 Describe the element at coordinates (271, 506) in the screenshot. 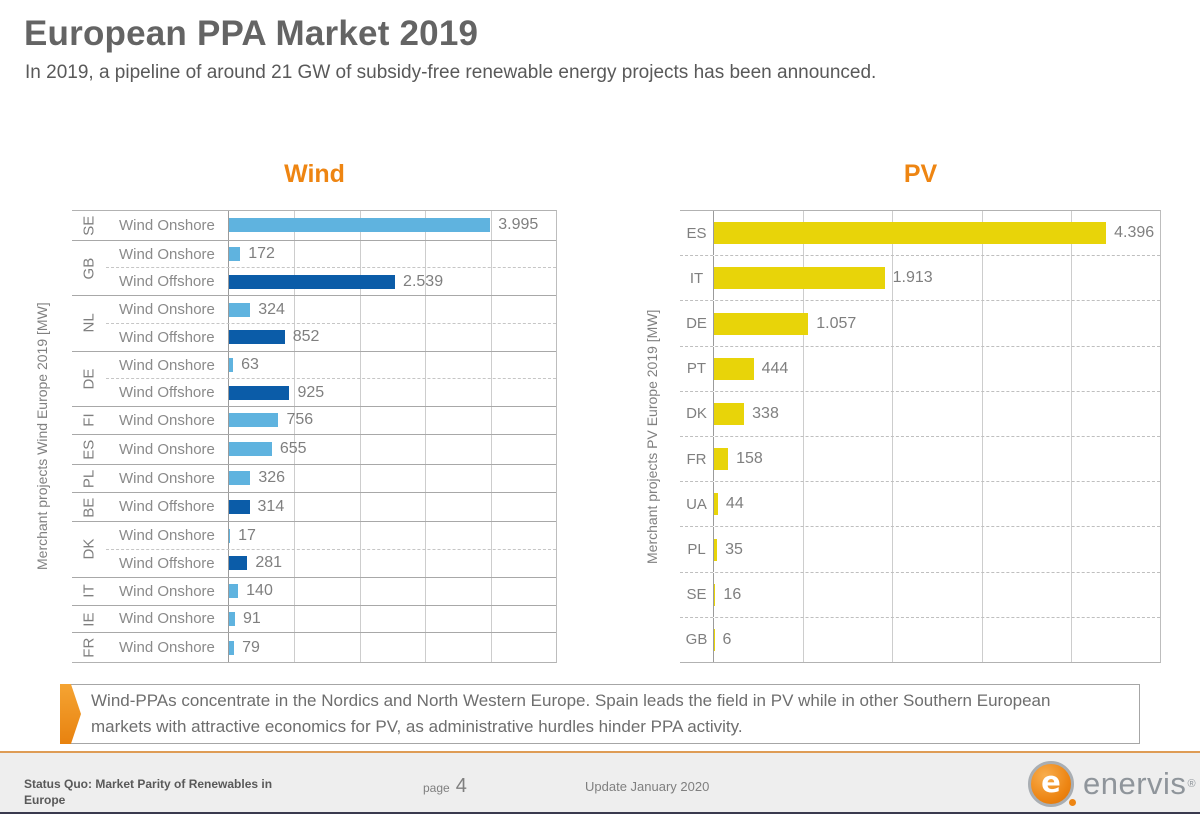

I see `bar-value: 314` at that location.